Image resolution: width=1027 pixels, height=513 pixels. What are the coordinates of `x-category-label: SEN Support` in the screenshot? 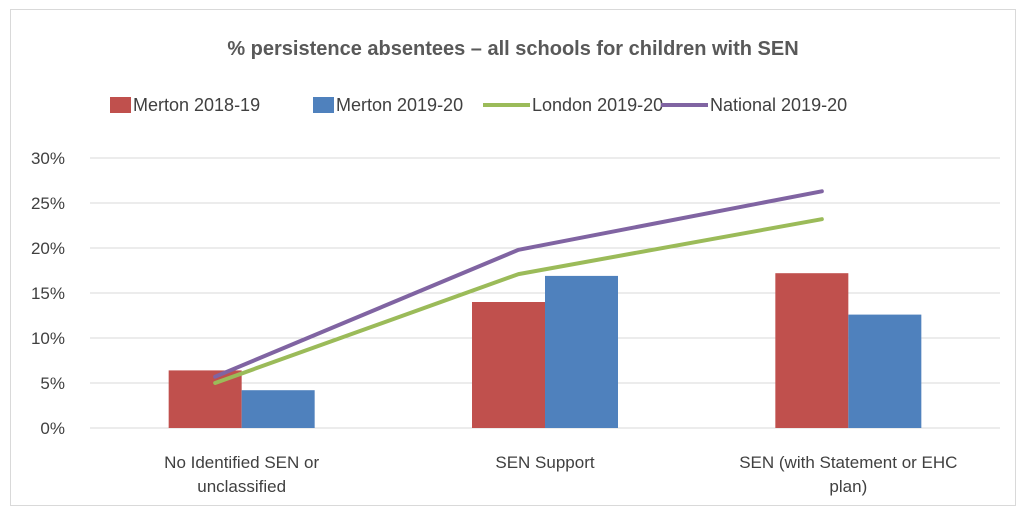 It's located at (544, 462).